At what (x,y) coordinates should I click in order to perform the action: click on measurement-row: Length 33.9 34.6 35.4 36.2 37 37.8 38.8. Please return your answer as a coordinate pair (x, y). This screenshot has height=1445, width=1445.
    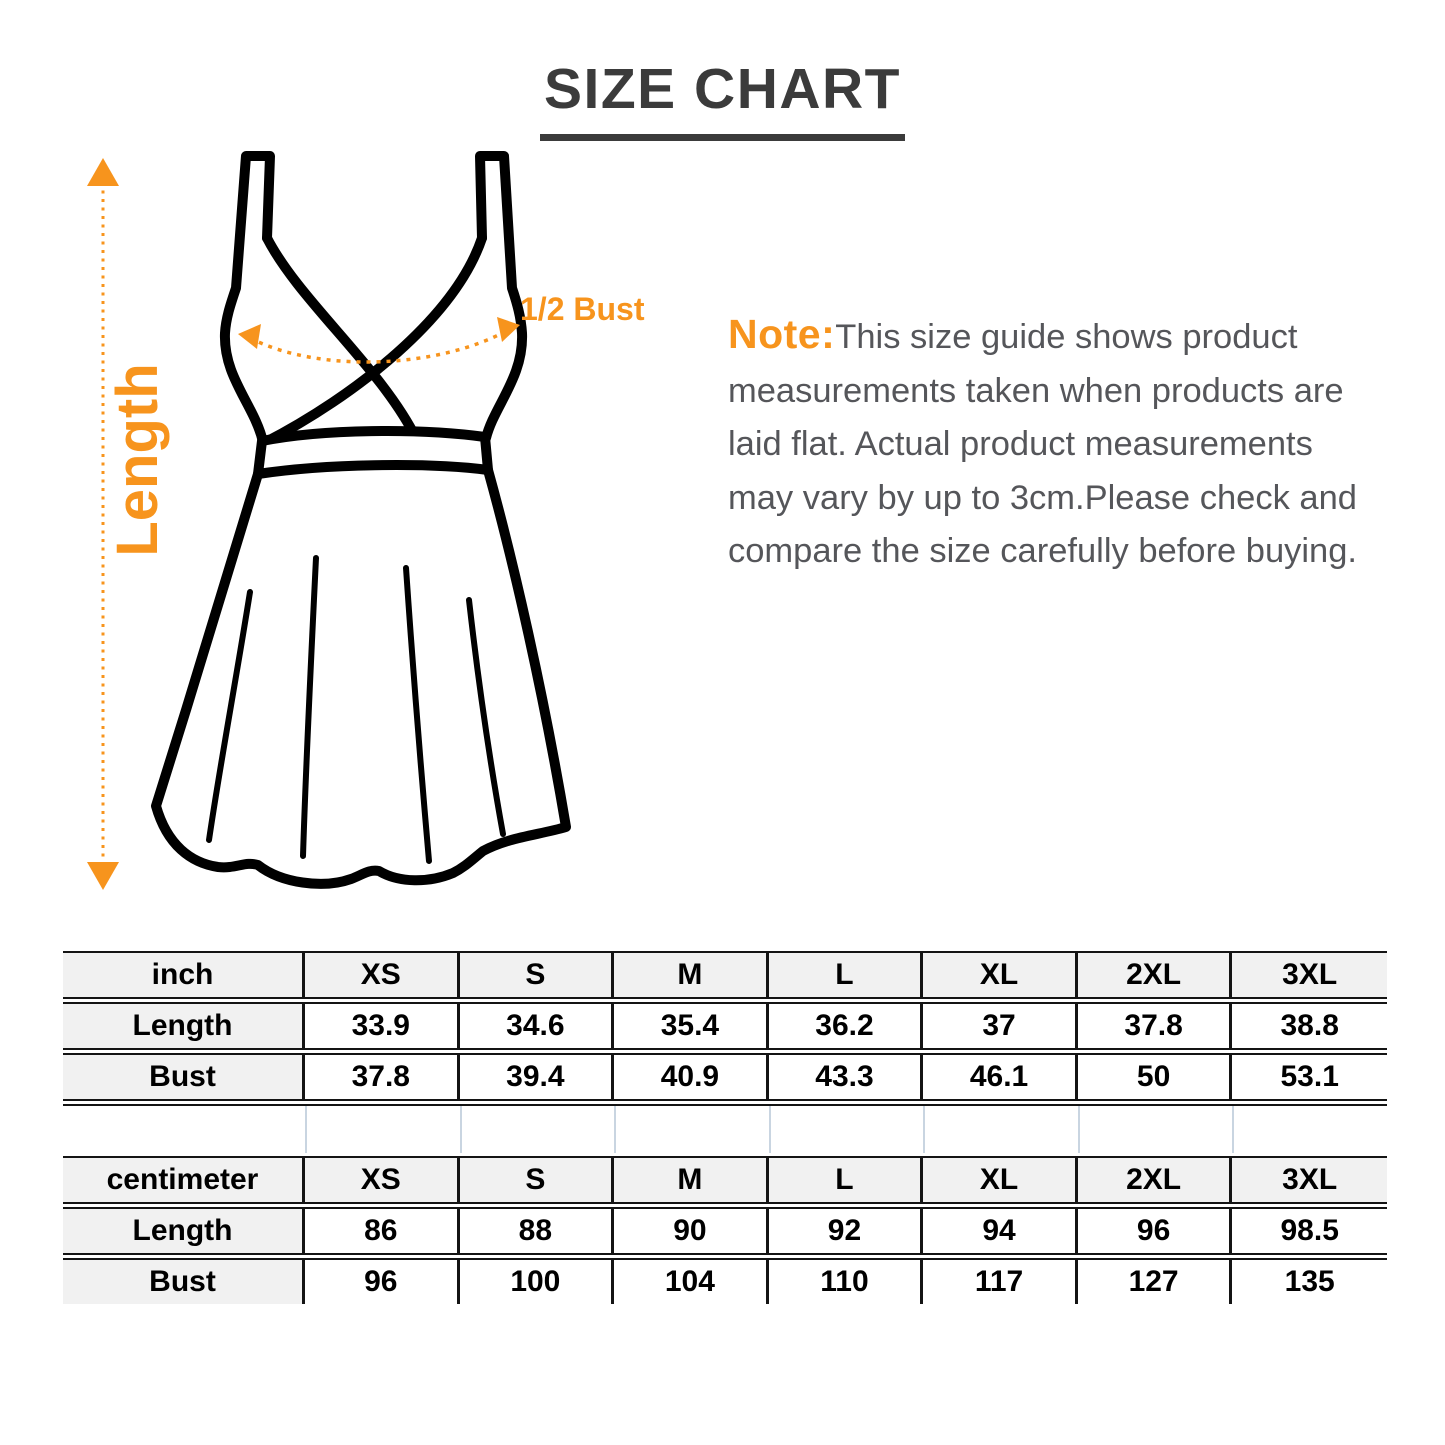
    Looking at the image, I should click on (725, 1026).